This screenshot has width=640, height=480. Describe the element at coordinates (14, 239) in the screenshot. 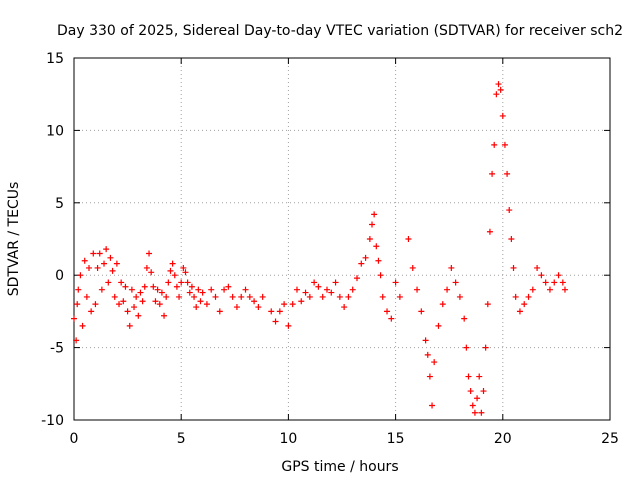

I see `y-axis-label: SDTVAR / TECUs` at that location.